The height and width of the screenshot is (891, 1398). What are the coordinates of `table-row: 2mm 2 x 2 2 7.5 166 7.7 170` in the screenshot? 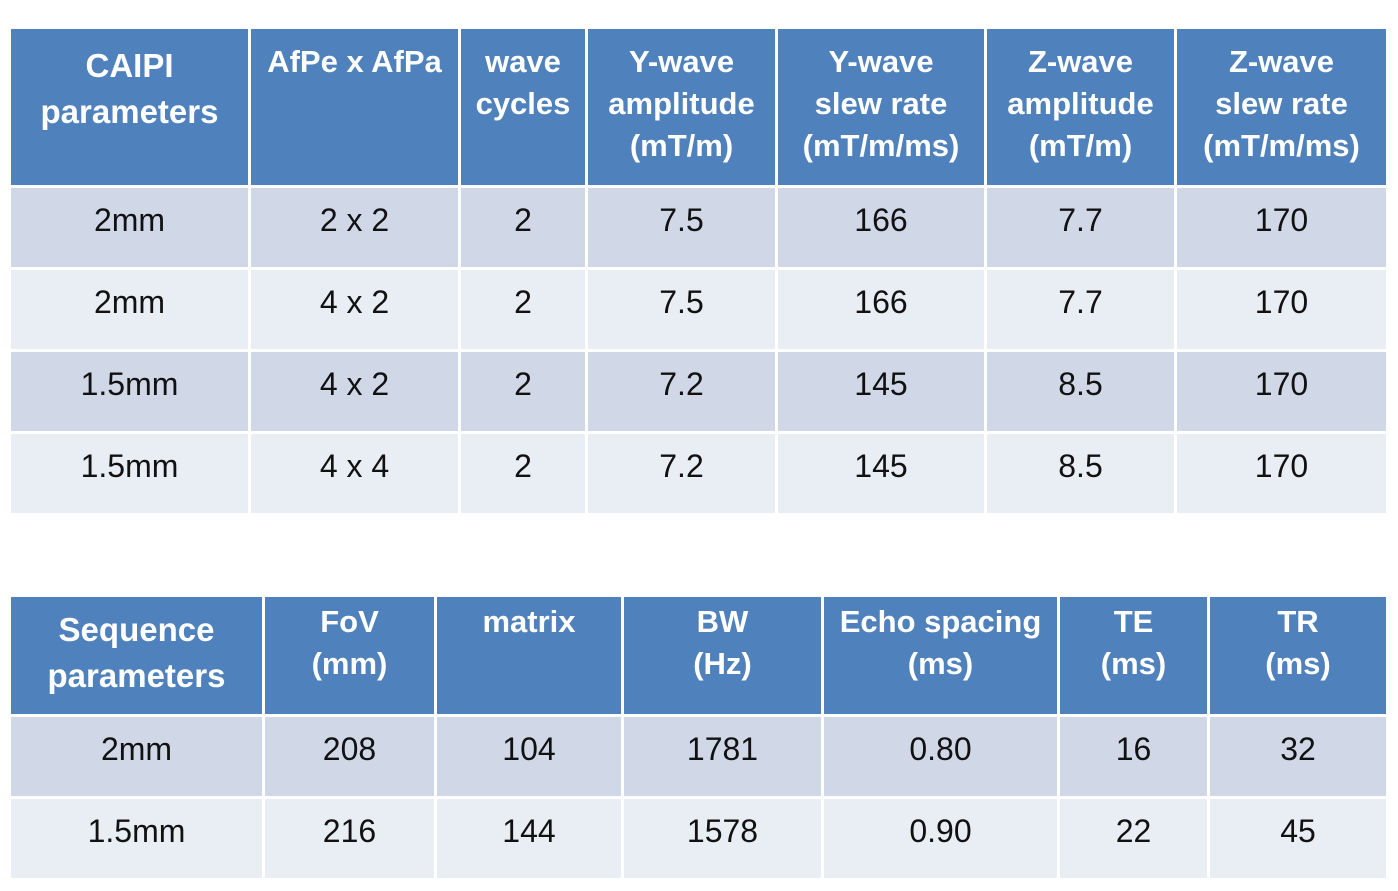 It's located at (698, 227).